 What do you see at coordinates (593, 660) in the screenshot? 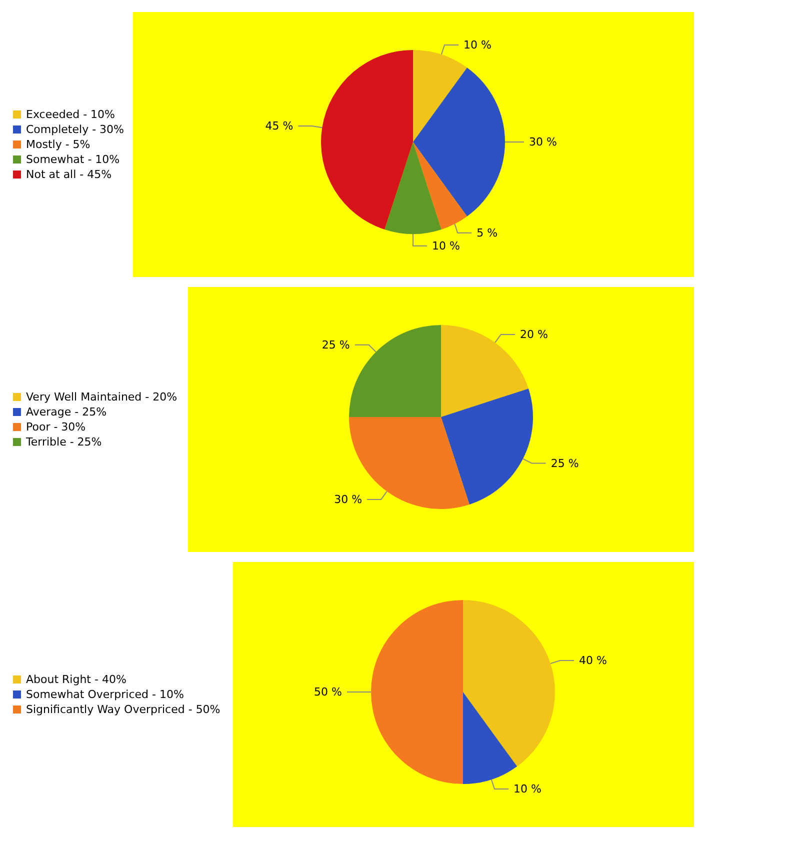
I see `data-label: 40 %` at bounding box center [593, 660].